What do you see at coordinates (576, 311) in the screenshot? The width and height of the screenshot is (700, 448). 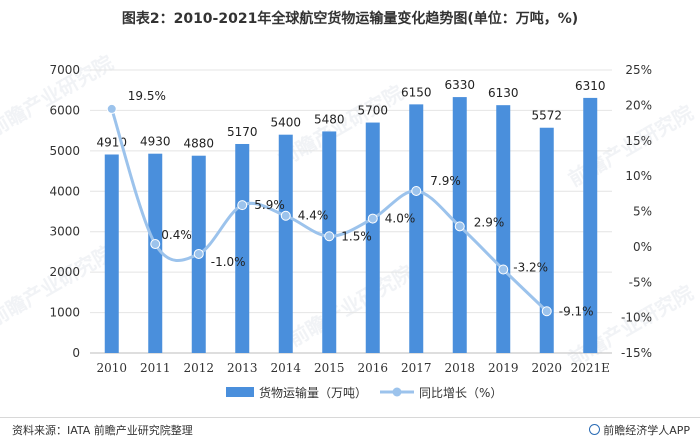 I see `growth-value-label: -9.1%` at bounding box center [576, 311].